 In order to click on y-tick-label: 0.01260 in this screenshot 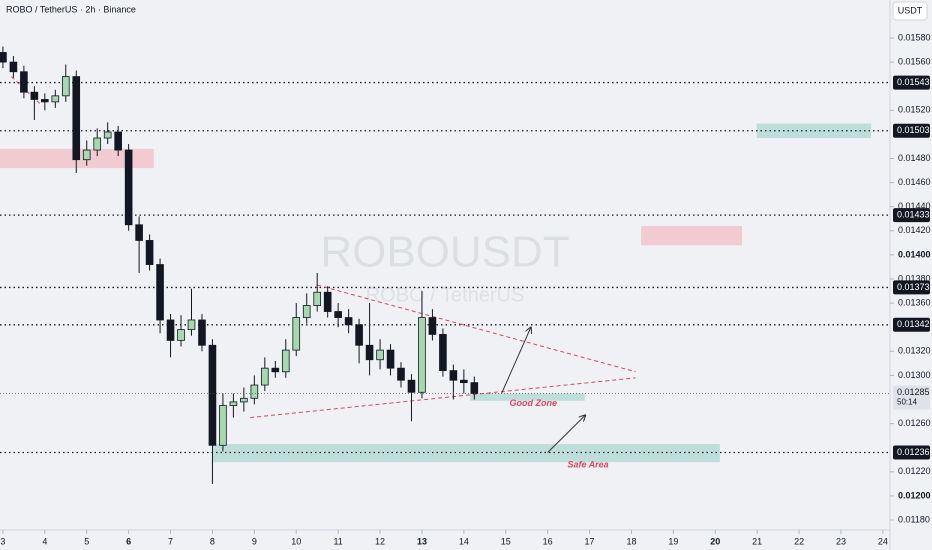, I will do `click(914, 423)`.